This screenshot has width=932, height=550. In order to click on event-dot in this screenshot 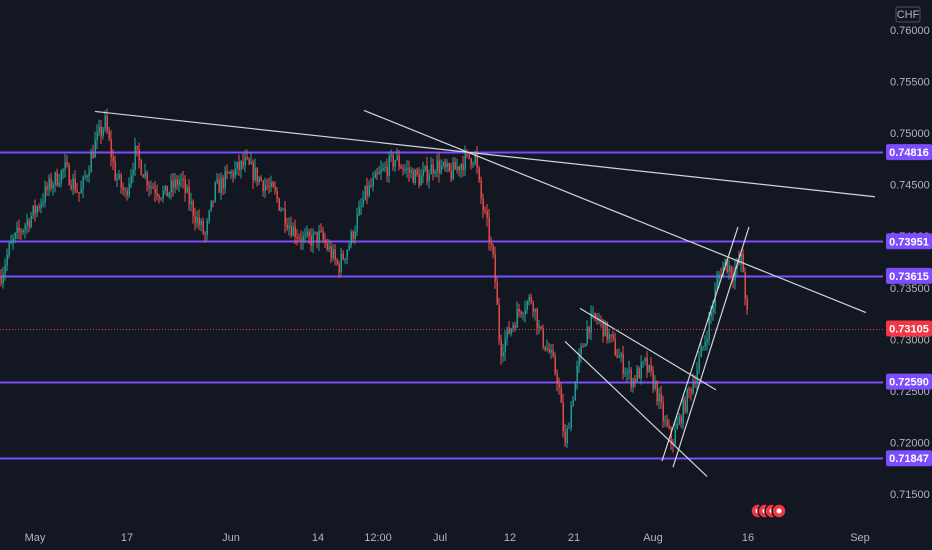, I will do `click(779, 511)`.